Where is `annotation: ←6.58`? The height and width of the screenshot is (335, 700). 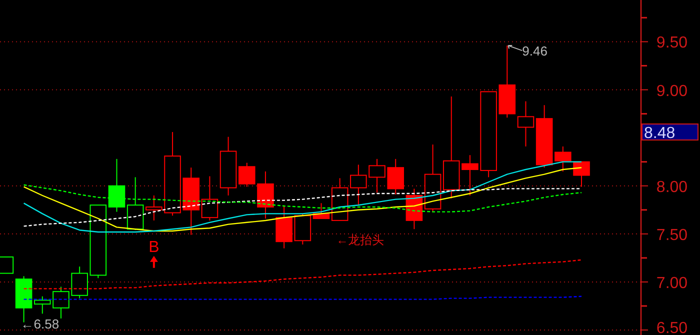
annotation: ←6.58 is located at coordinates (40, 324).